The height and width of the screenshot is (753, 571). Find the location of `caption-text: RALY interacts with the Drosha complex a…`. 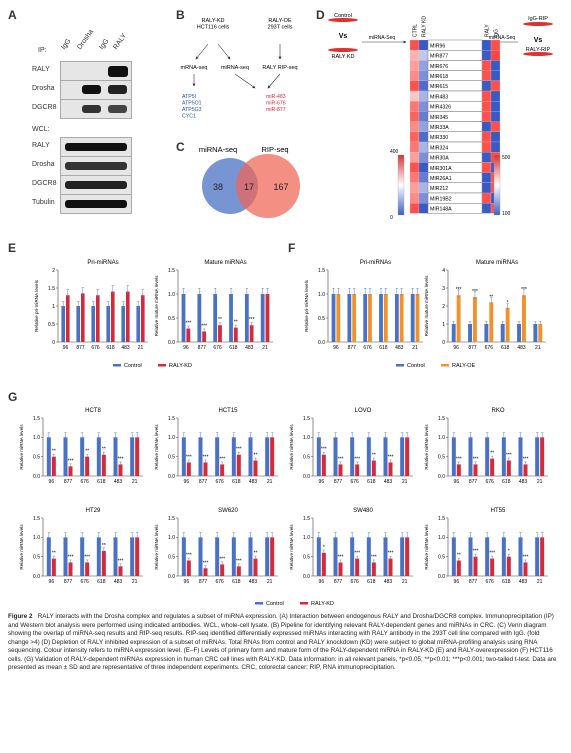

caption-text: RALY interacts with the Drosha complex a… is located at coordinates (282, 642).